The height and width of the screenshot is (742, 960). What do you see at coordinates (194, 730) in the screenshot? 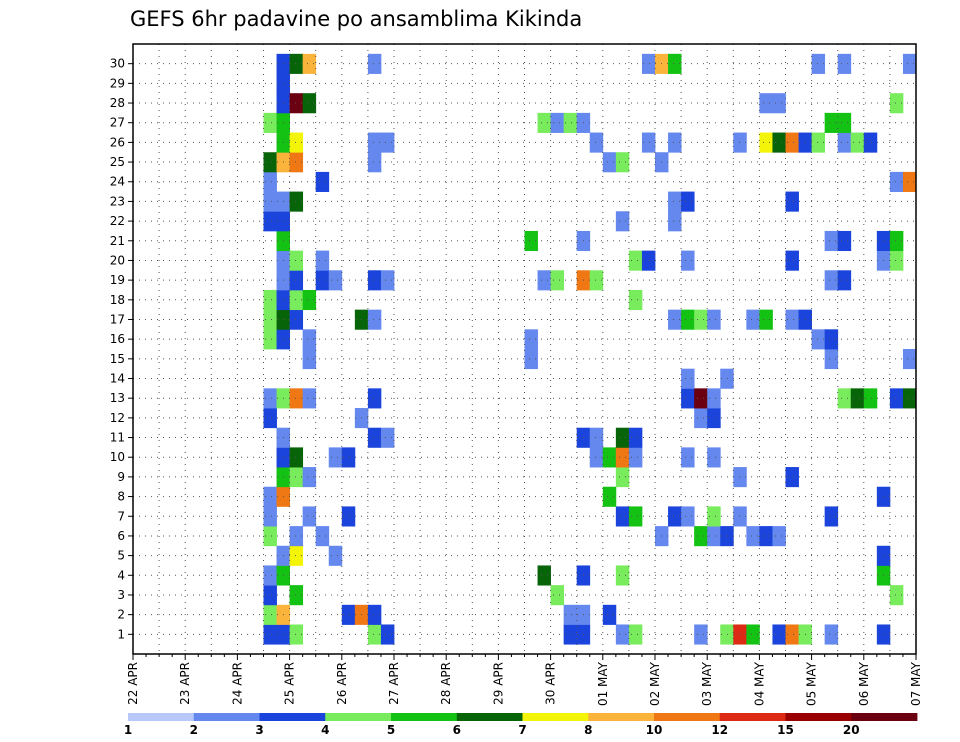
I see `colorbar-tick-label: 2` at bounding box center [194, 730].